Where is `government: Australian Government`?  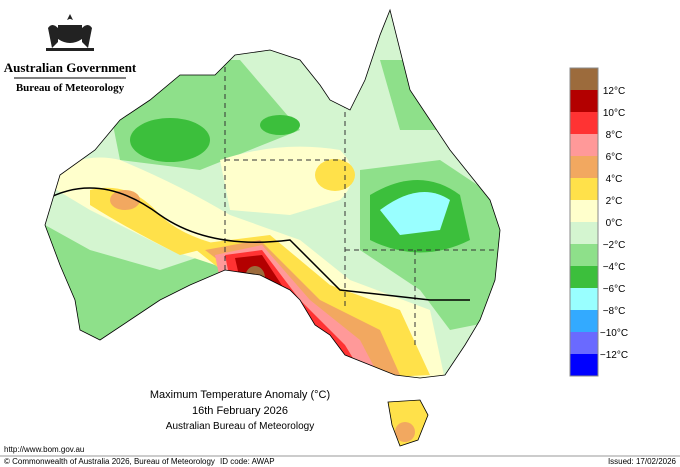 government: Australian Government is located at coordinates (70, 67).